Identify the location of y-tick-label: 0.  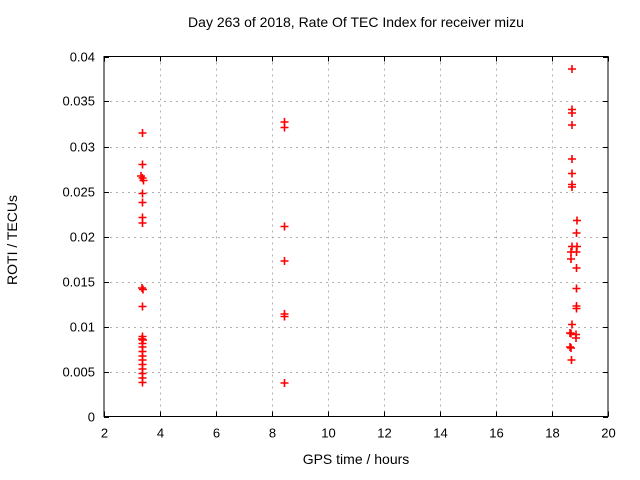
(91, 417).